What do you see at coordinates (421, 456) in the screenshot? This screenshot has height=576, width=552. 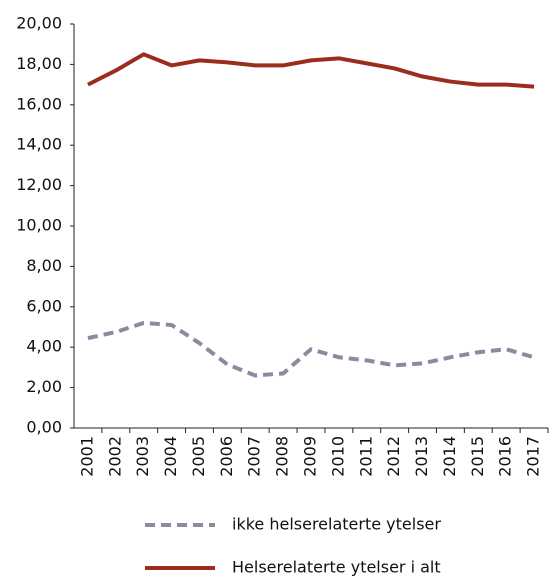 I see `x-tick-label: 2013` at bounding box center [421, 456].